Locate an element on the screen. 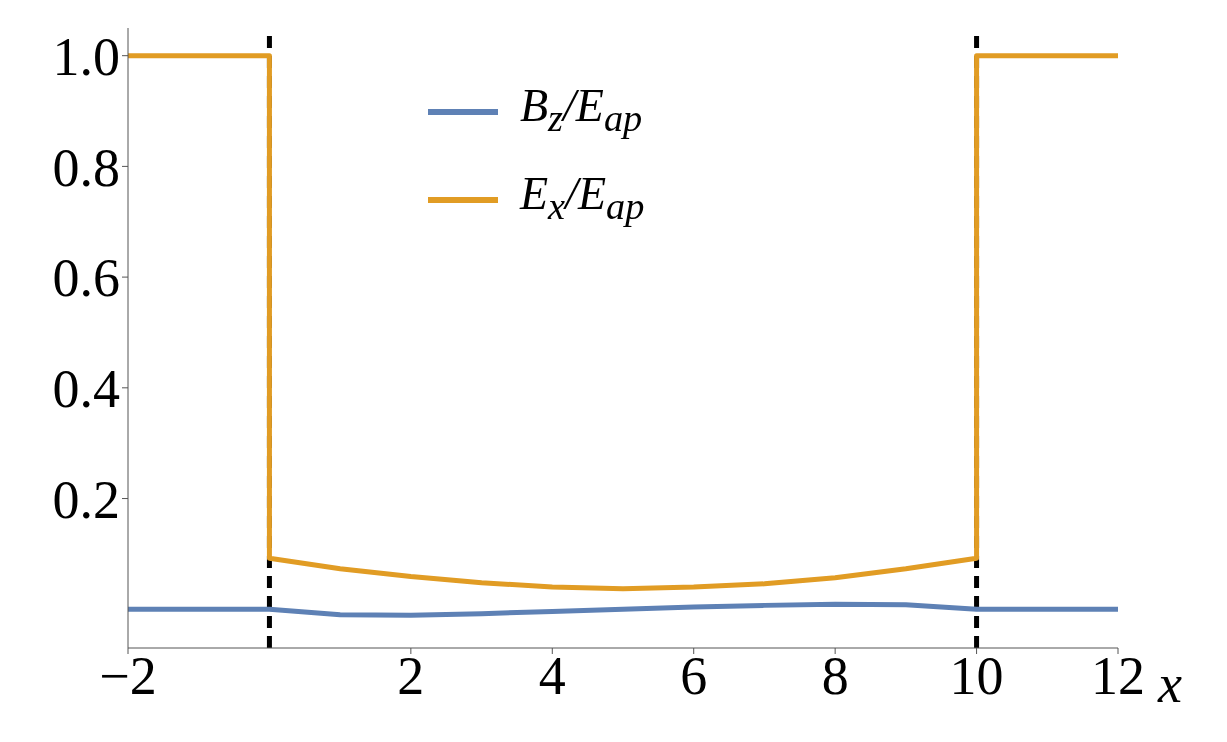  y-tick-label: 1.0 is located at coordinates (86, 56).